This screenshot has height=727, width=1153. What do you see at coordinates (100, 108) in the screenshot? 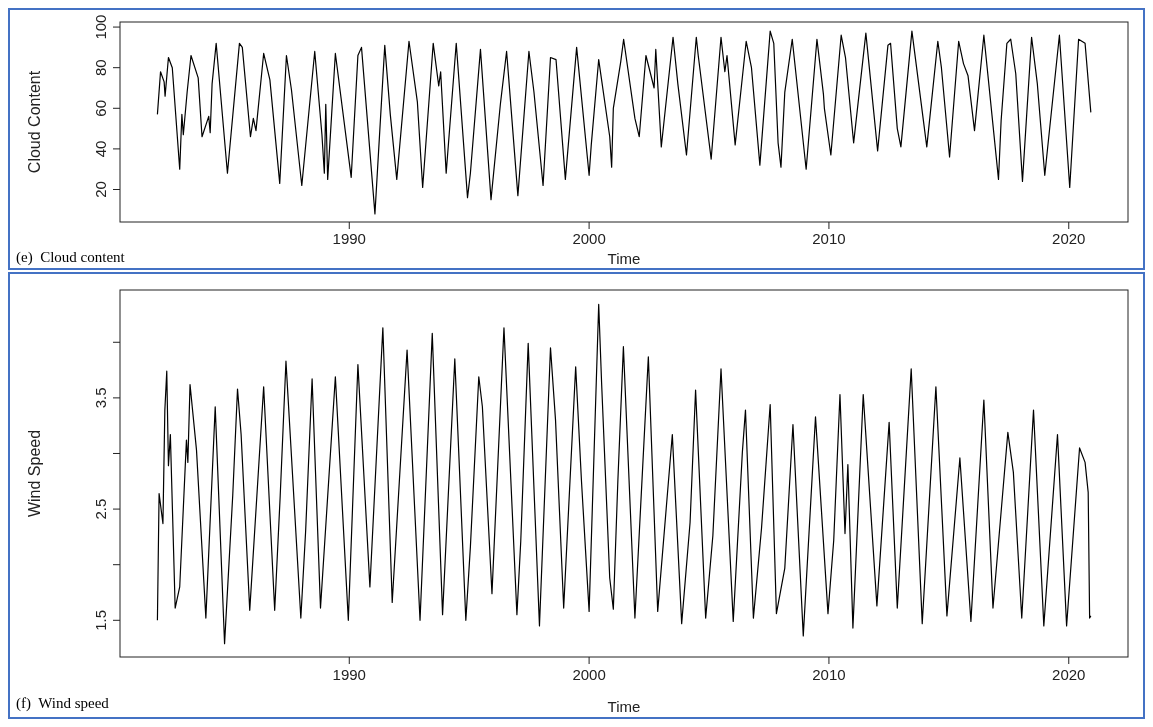
I see `y-tick-label: 60` at bounding box center [100, 108].